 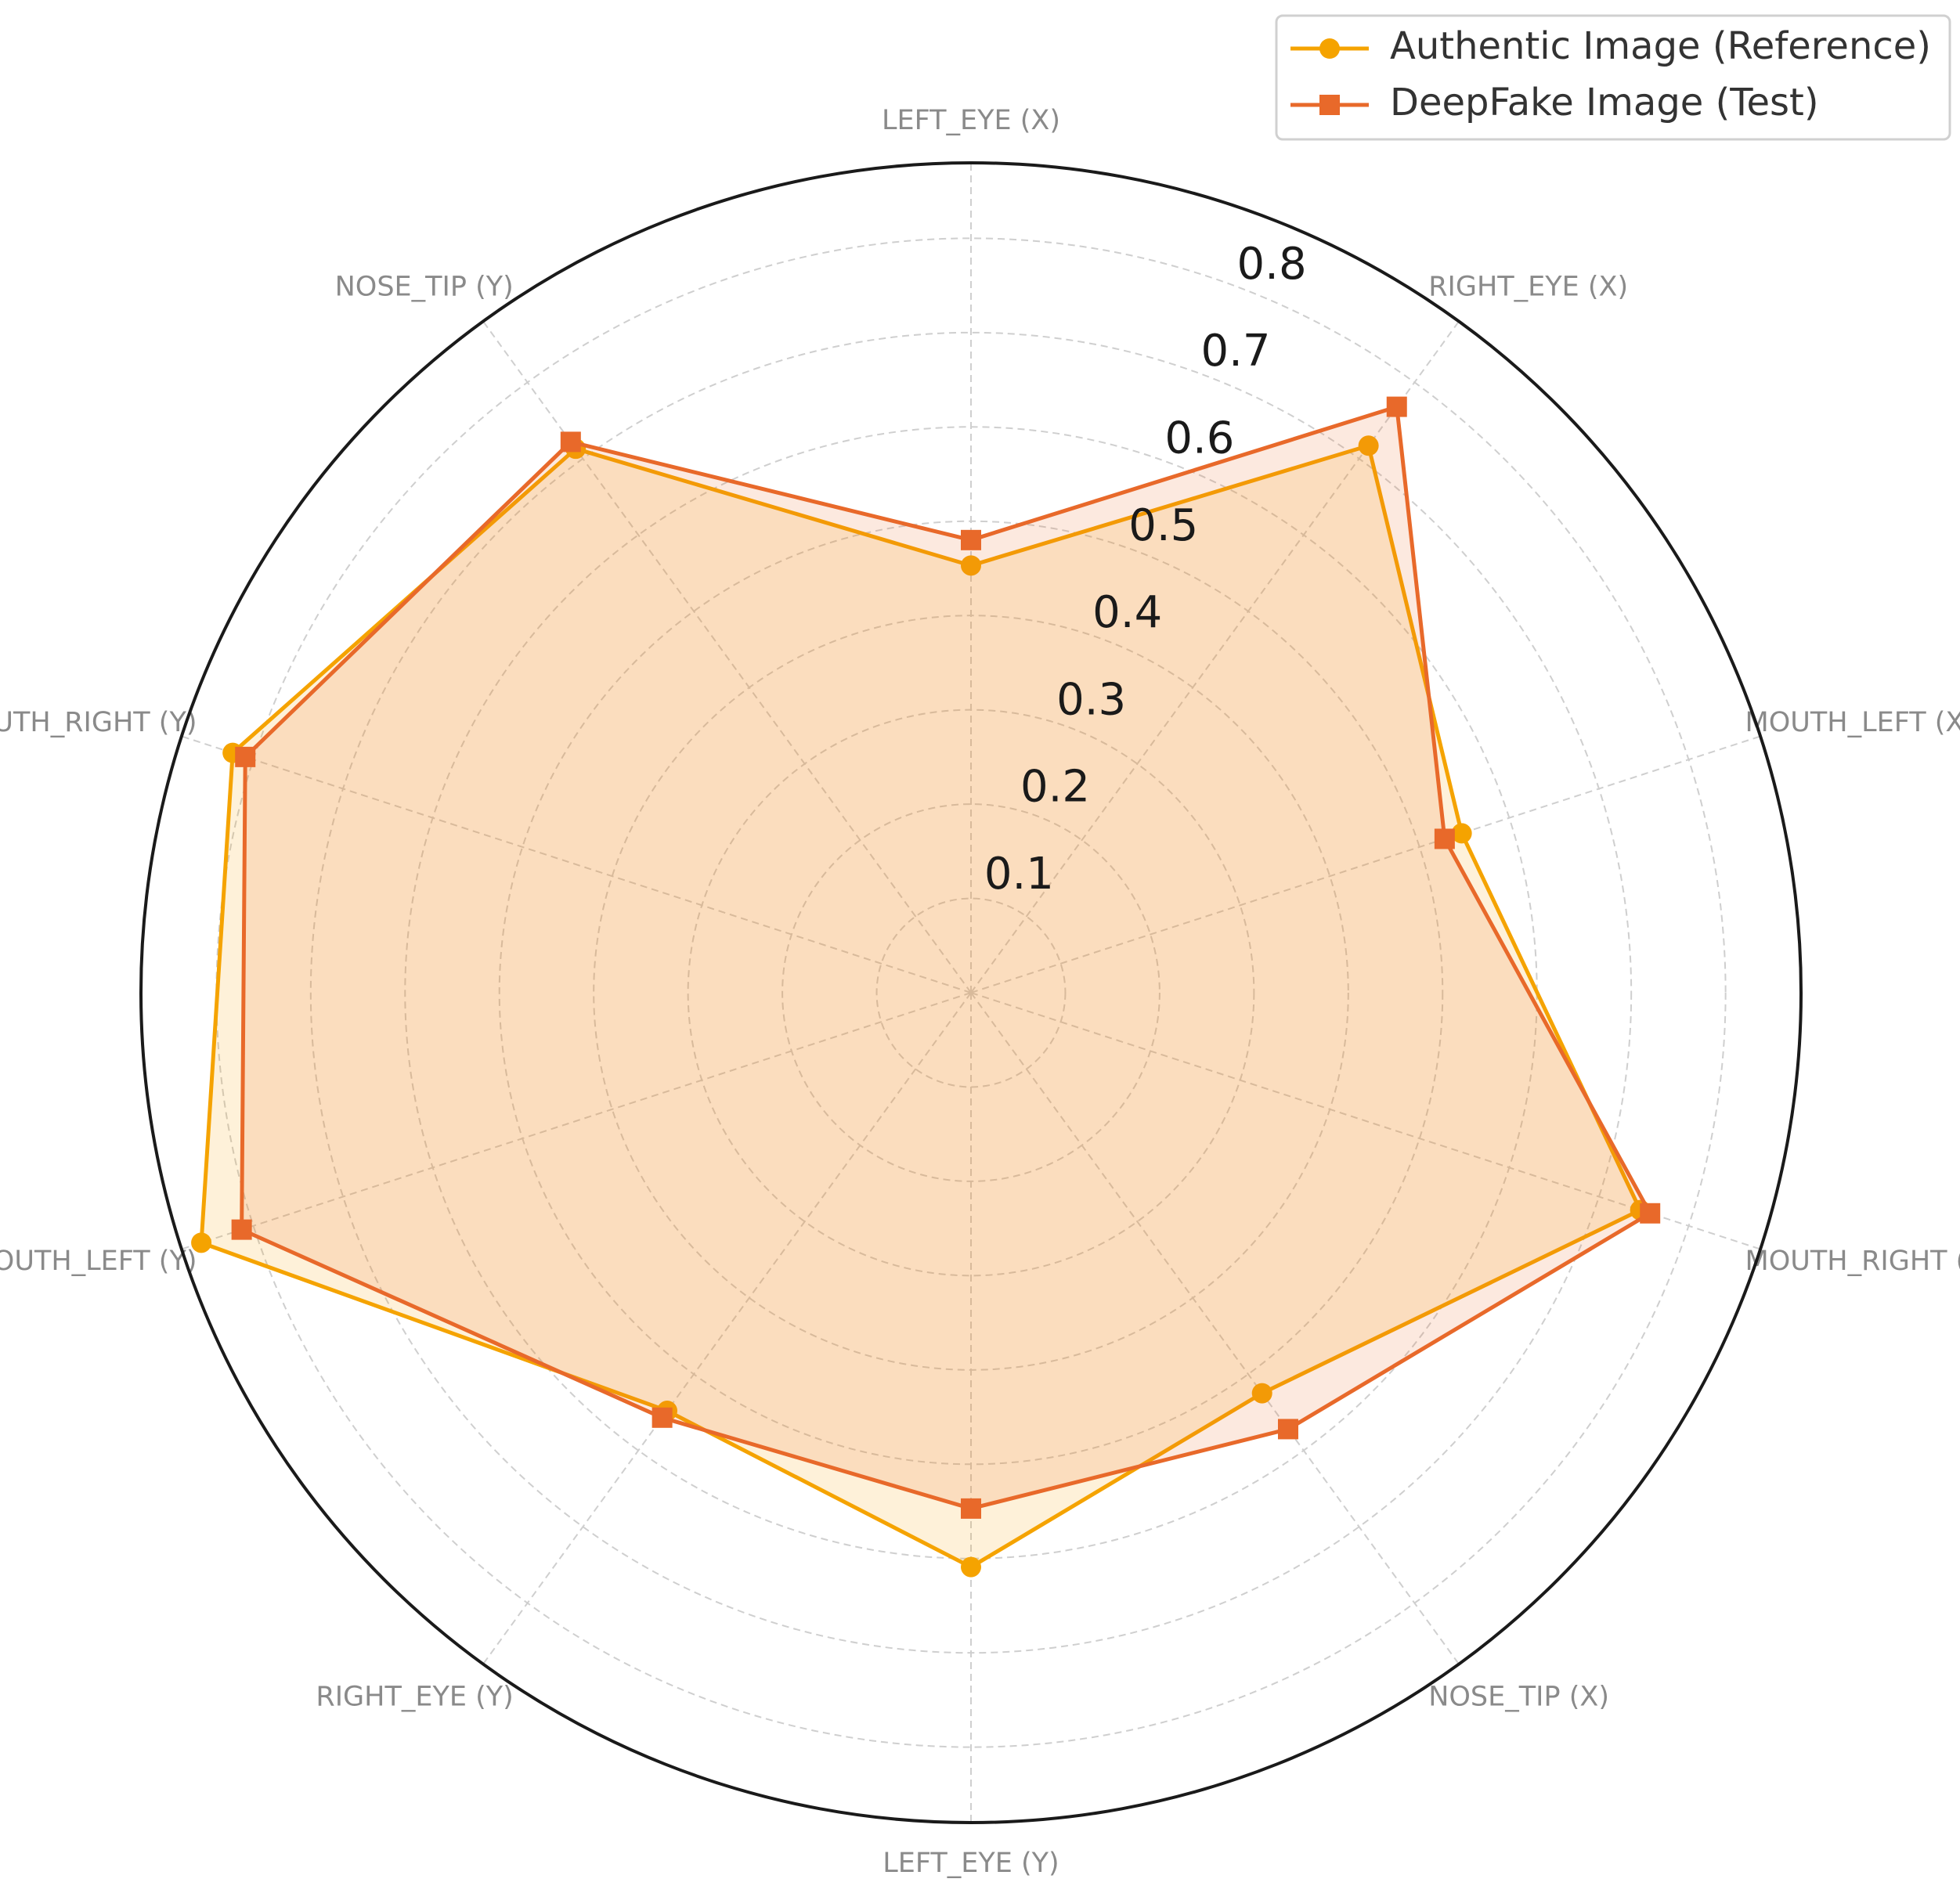 What do you see at coordinates (1019, 874) in the screenshot?
I see `r-tick-label: 0.1` at bounding box center [1019, 874].